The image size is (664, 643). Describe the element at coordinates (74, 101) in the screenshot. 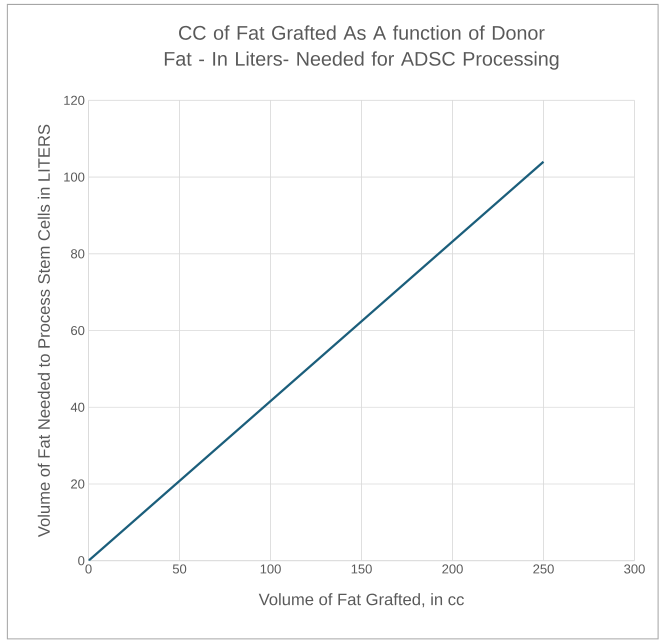

I see `y-tick-label: 120` at that location.